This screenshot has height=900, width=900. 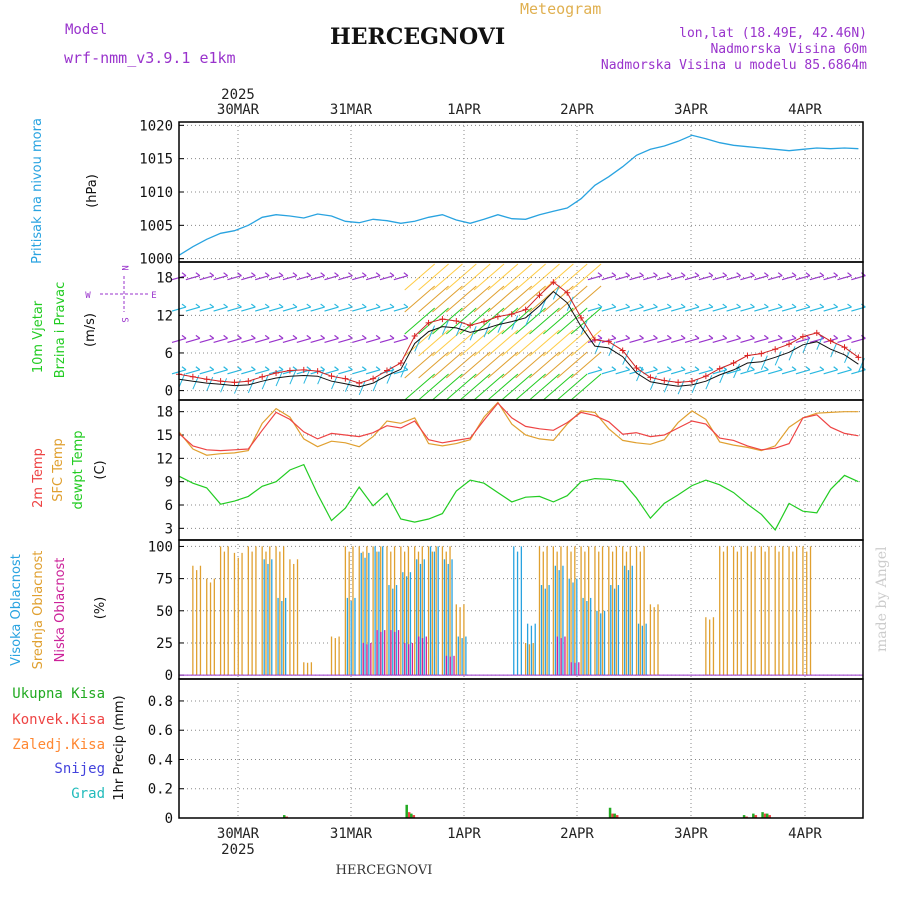 What do you see at coordinates (506, 611) in the screenshot?
I see `cloud-panel: 0 25 50 75 100` at bounding box center [506, 611].